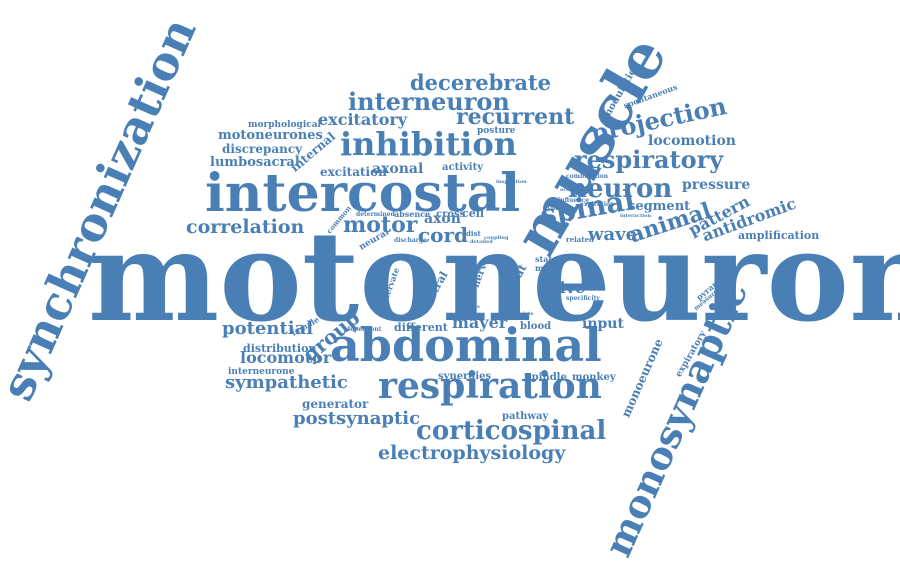  Describe the element at coordinates (268, 328) in the screenshot. I see `word-potential: potential` at that location.